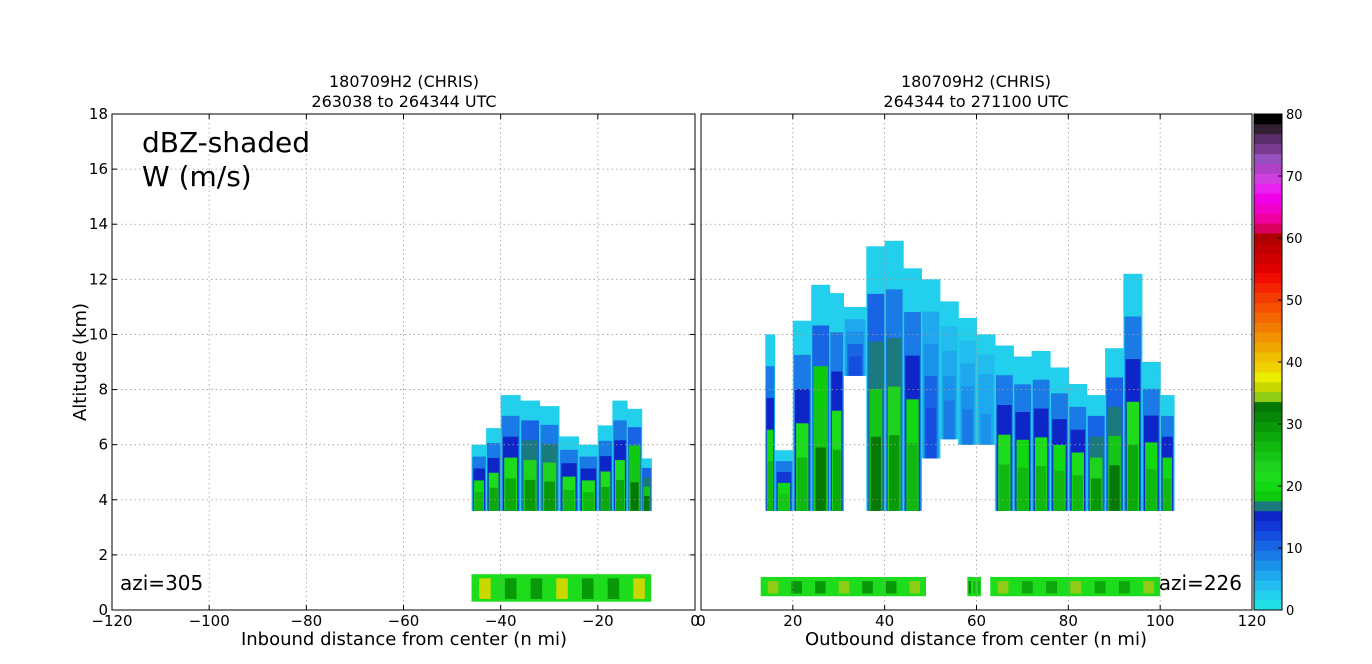 This screenshot has height=664, width=1372. What do you see at coordinates (976, 81) in the screenshot?
I see `right-title-line-1: 180709H2 (CHRIS)` at bounding box center [976, 81].